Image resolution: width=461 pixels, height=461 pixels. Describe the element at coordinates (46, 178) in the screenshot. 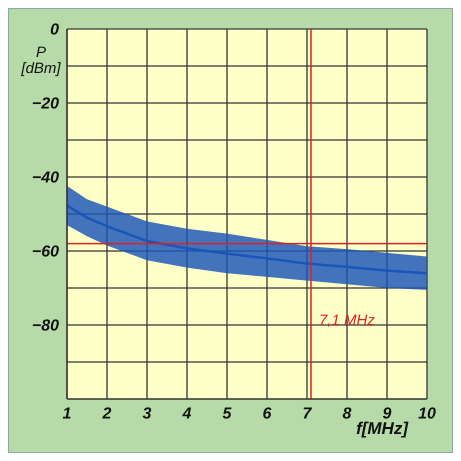

I see `y-tick-label: −40` at that location.